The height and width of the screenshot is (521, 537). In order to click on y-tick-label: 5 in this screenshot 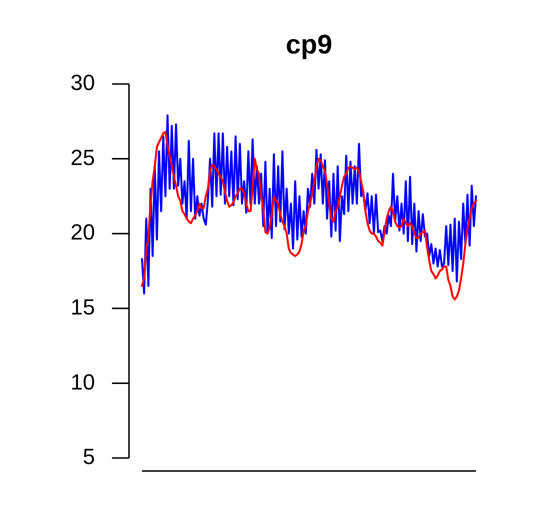, I will do `click(88, 457)`.